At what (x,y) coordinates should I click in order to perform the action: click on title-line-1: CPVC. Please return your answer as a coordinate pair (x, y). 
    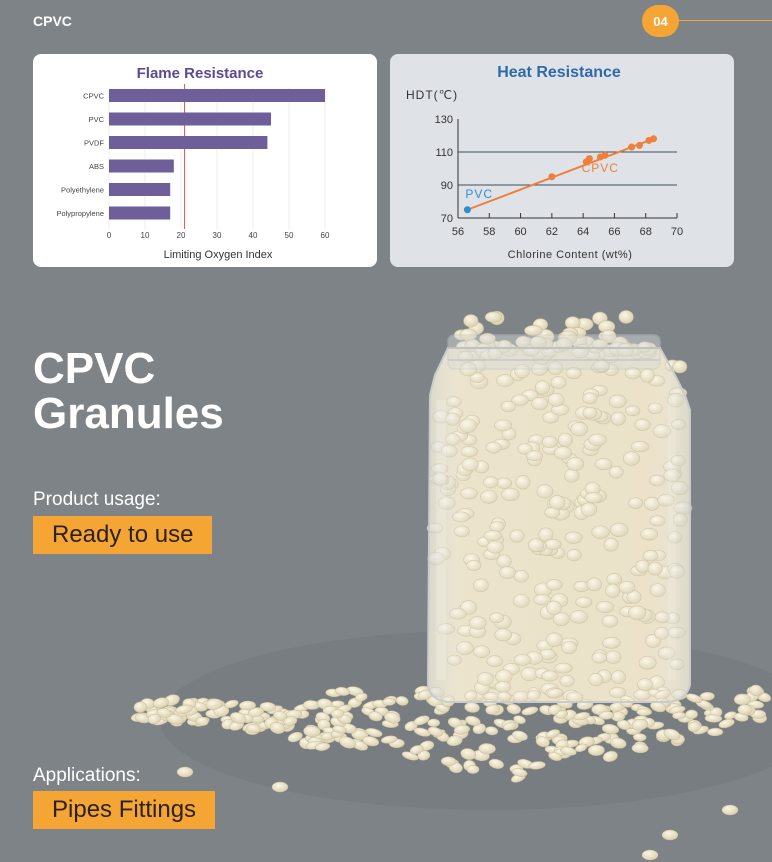
    Looking at the image, I should click on (94, 368).